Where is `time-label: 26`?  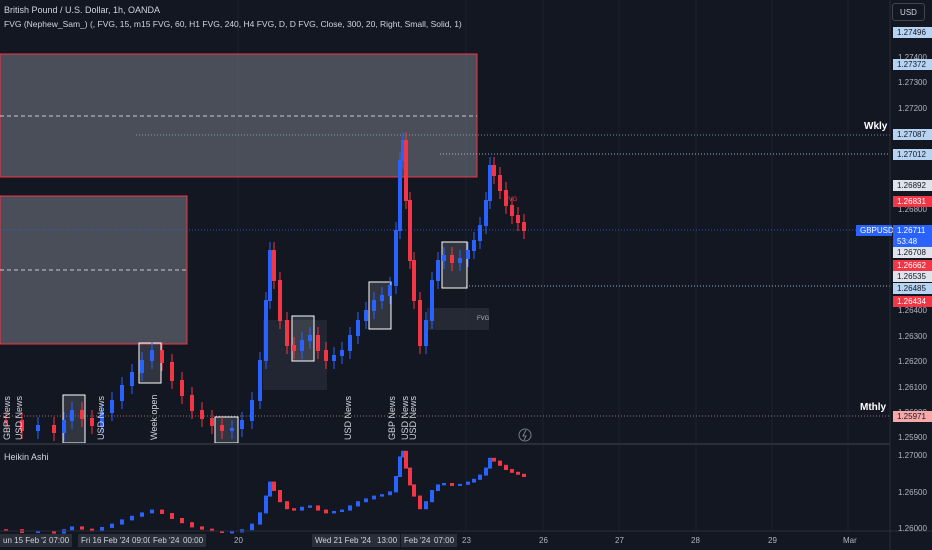
time-label: 26 is located at coordinates (543, 540).